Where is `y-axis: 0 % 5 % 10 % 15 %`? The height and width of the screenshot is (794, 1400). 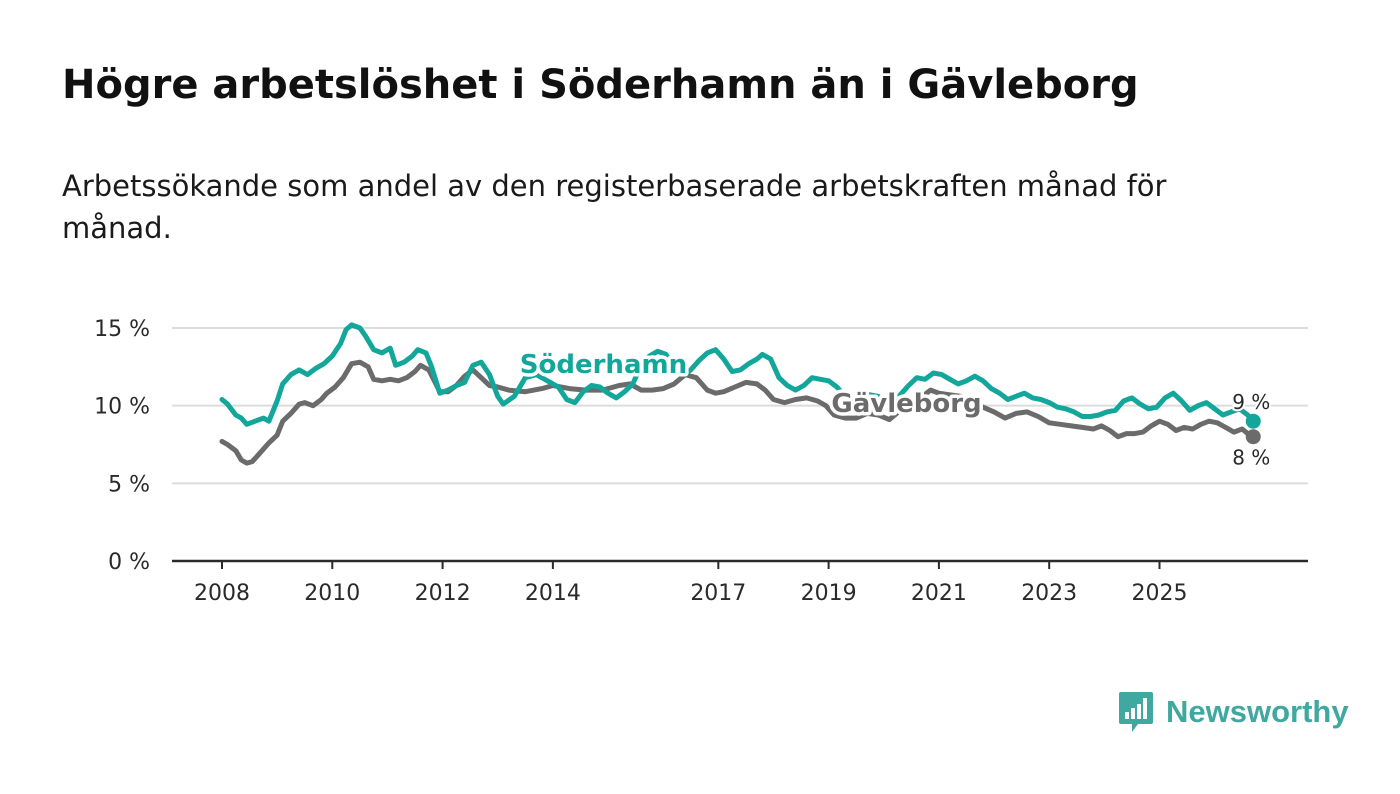 y-axis: 0 % 5 % 10 % 15 % is located at coordinates (122, 446).